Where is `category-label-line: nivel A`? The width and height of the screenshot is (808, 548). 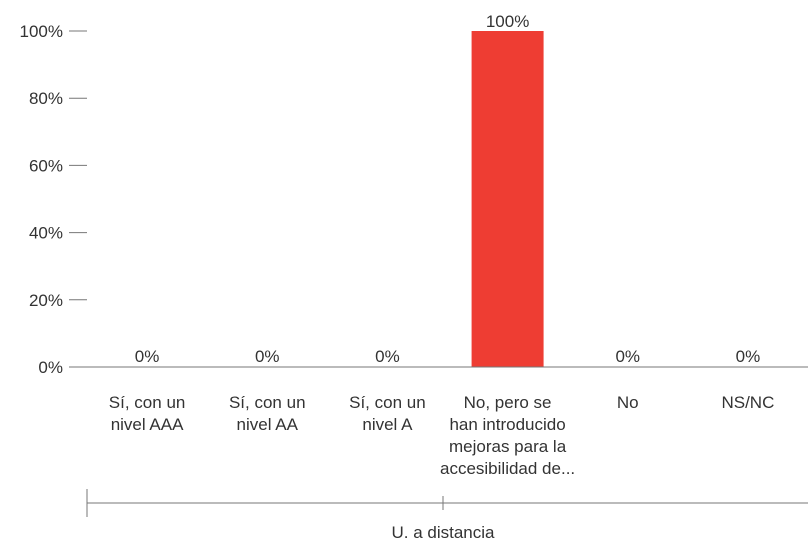 category-label-line: nivel A is located at coordinates (387, 424).